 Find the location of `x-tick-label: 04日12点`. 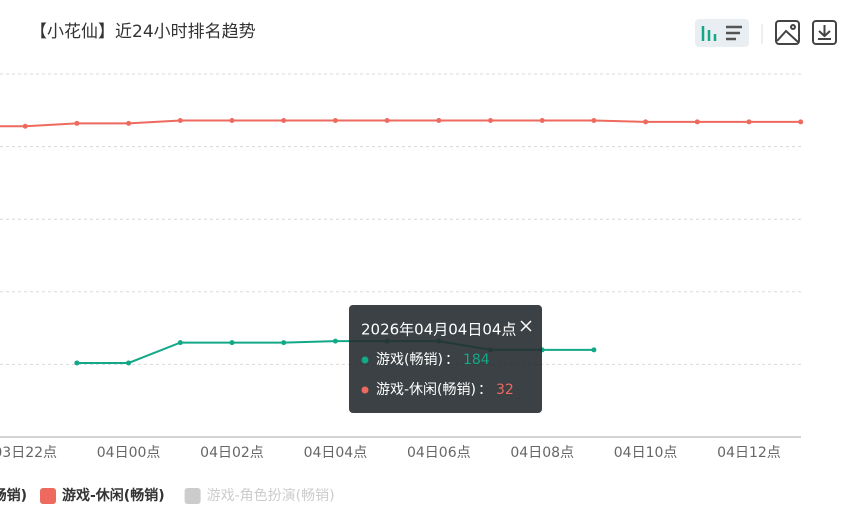

x-tick-label: 04日12点 is located at coordinates (749, 453).